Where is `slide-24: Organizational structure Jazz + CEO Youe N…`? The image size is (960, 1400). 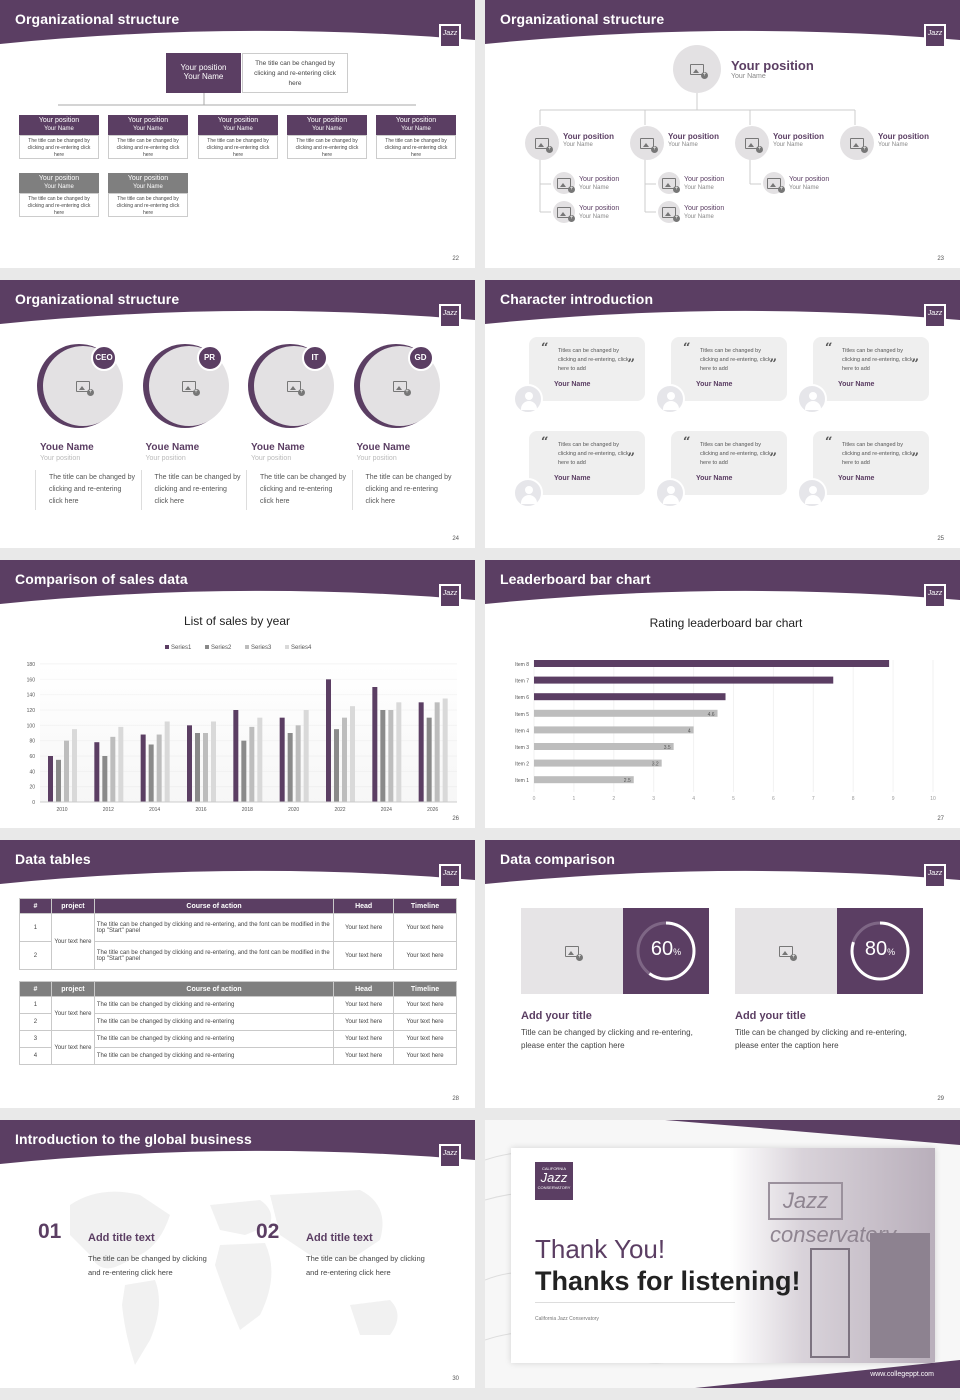 slide-24: Organizational structure Jazz + CEO Youe N… is located at coordinates (237, 414).